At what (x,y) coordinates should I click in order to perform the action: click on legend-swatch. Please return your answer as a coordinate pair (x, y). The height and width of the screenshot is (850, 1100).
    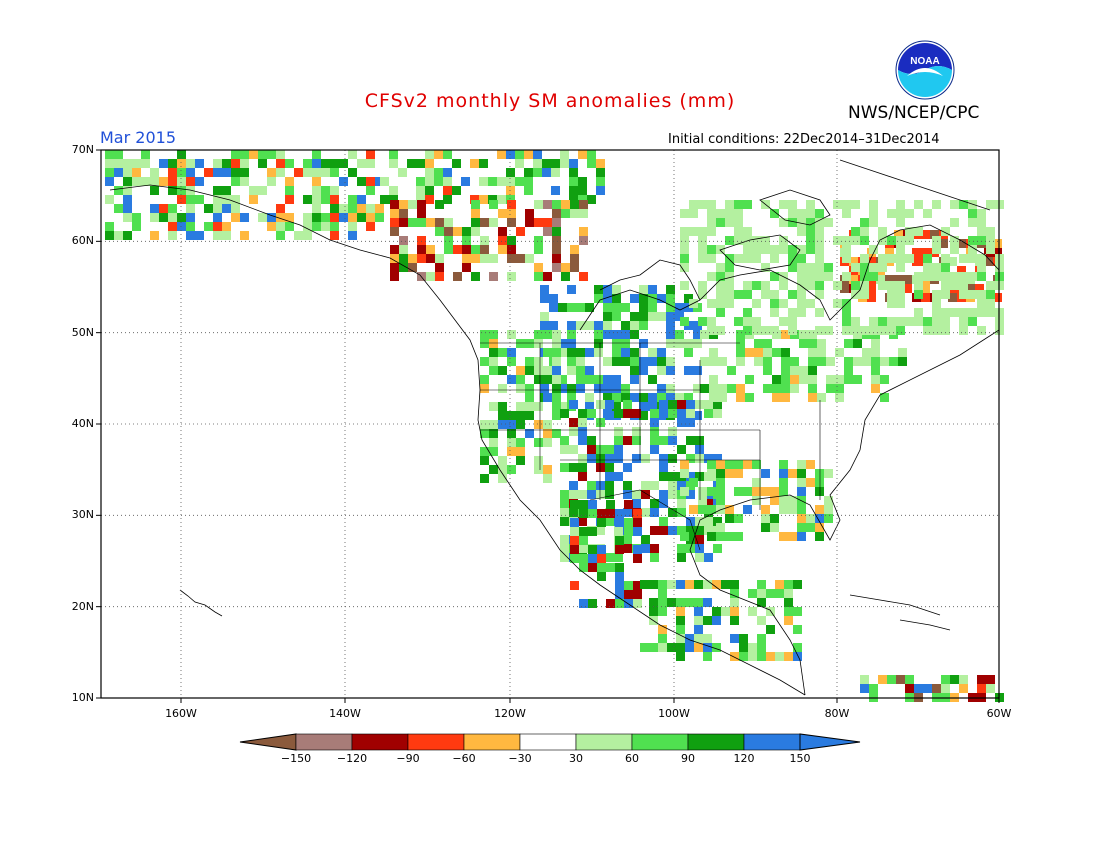
    Looking at the image, I should click on (492, 742).